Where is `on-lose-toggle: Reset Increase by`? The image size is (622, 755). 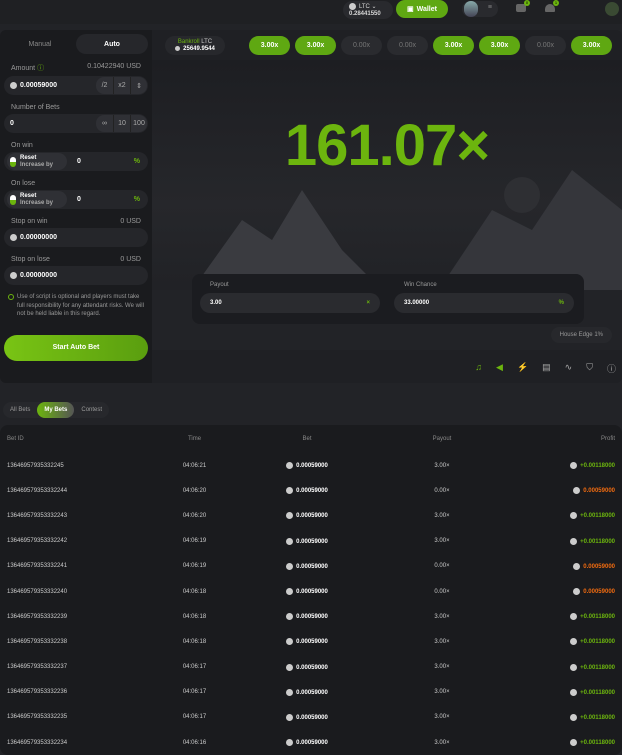 on-lose-toggle: Reset Increase by is located at coordinates (37, 199).